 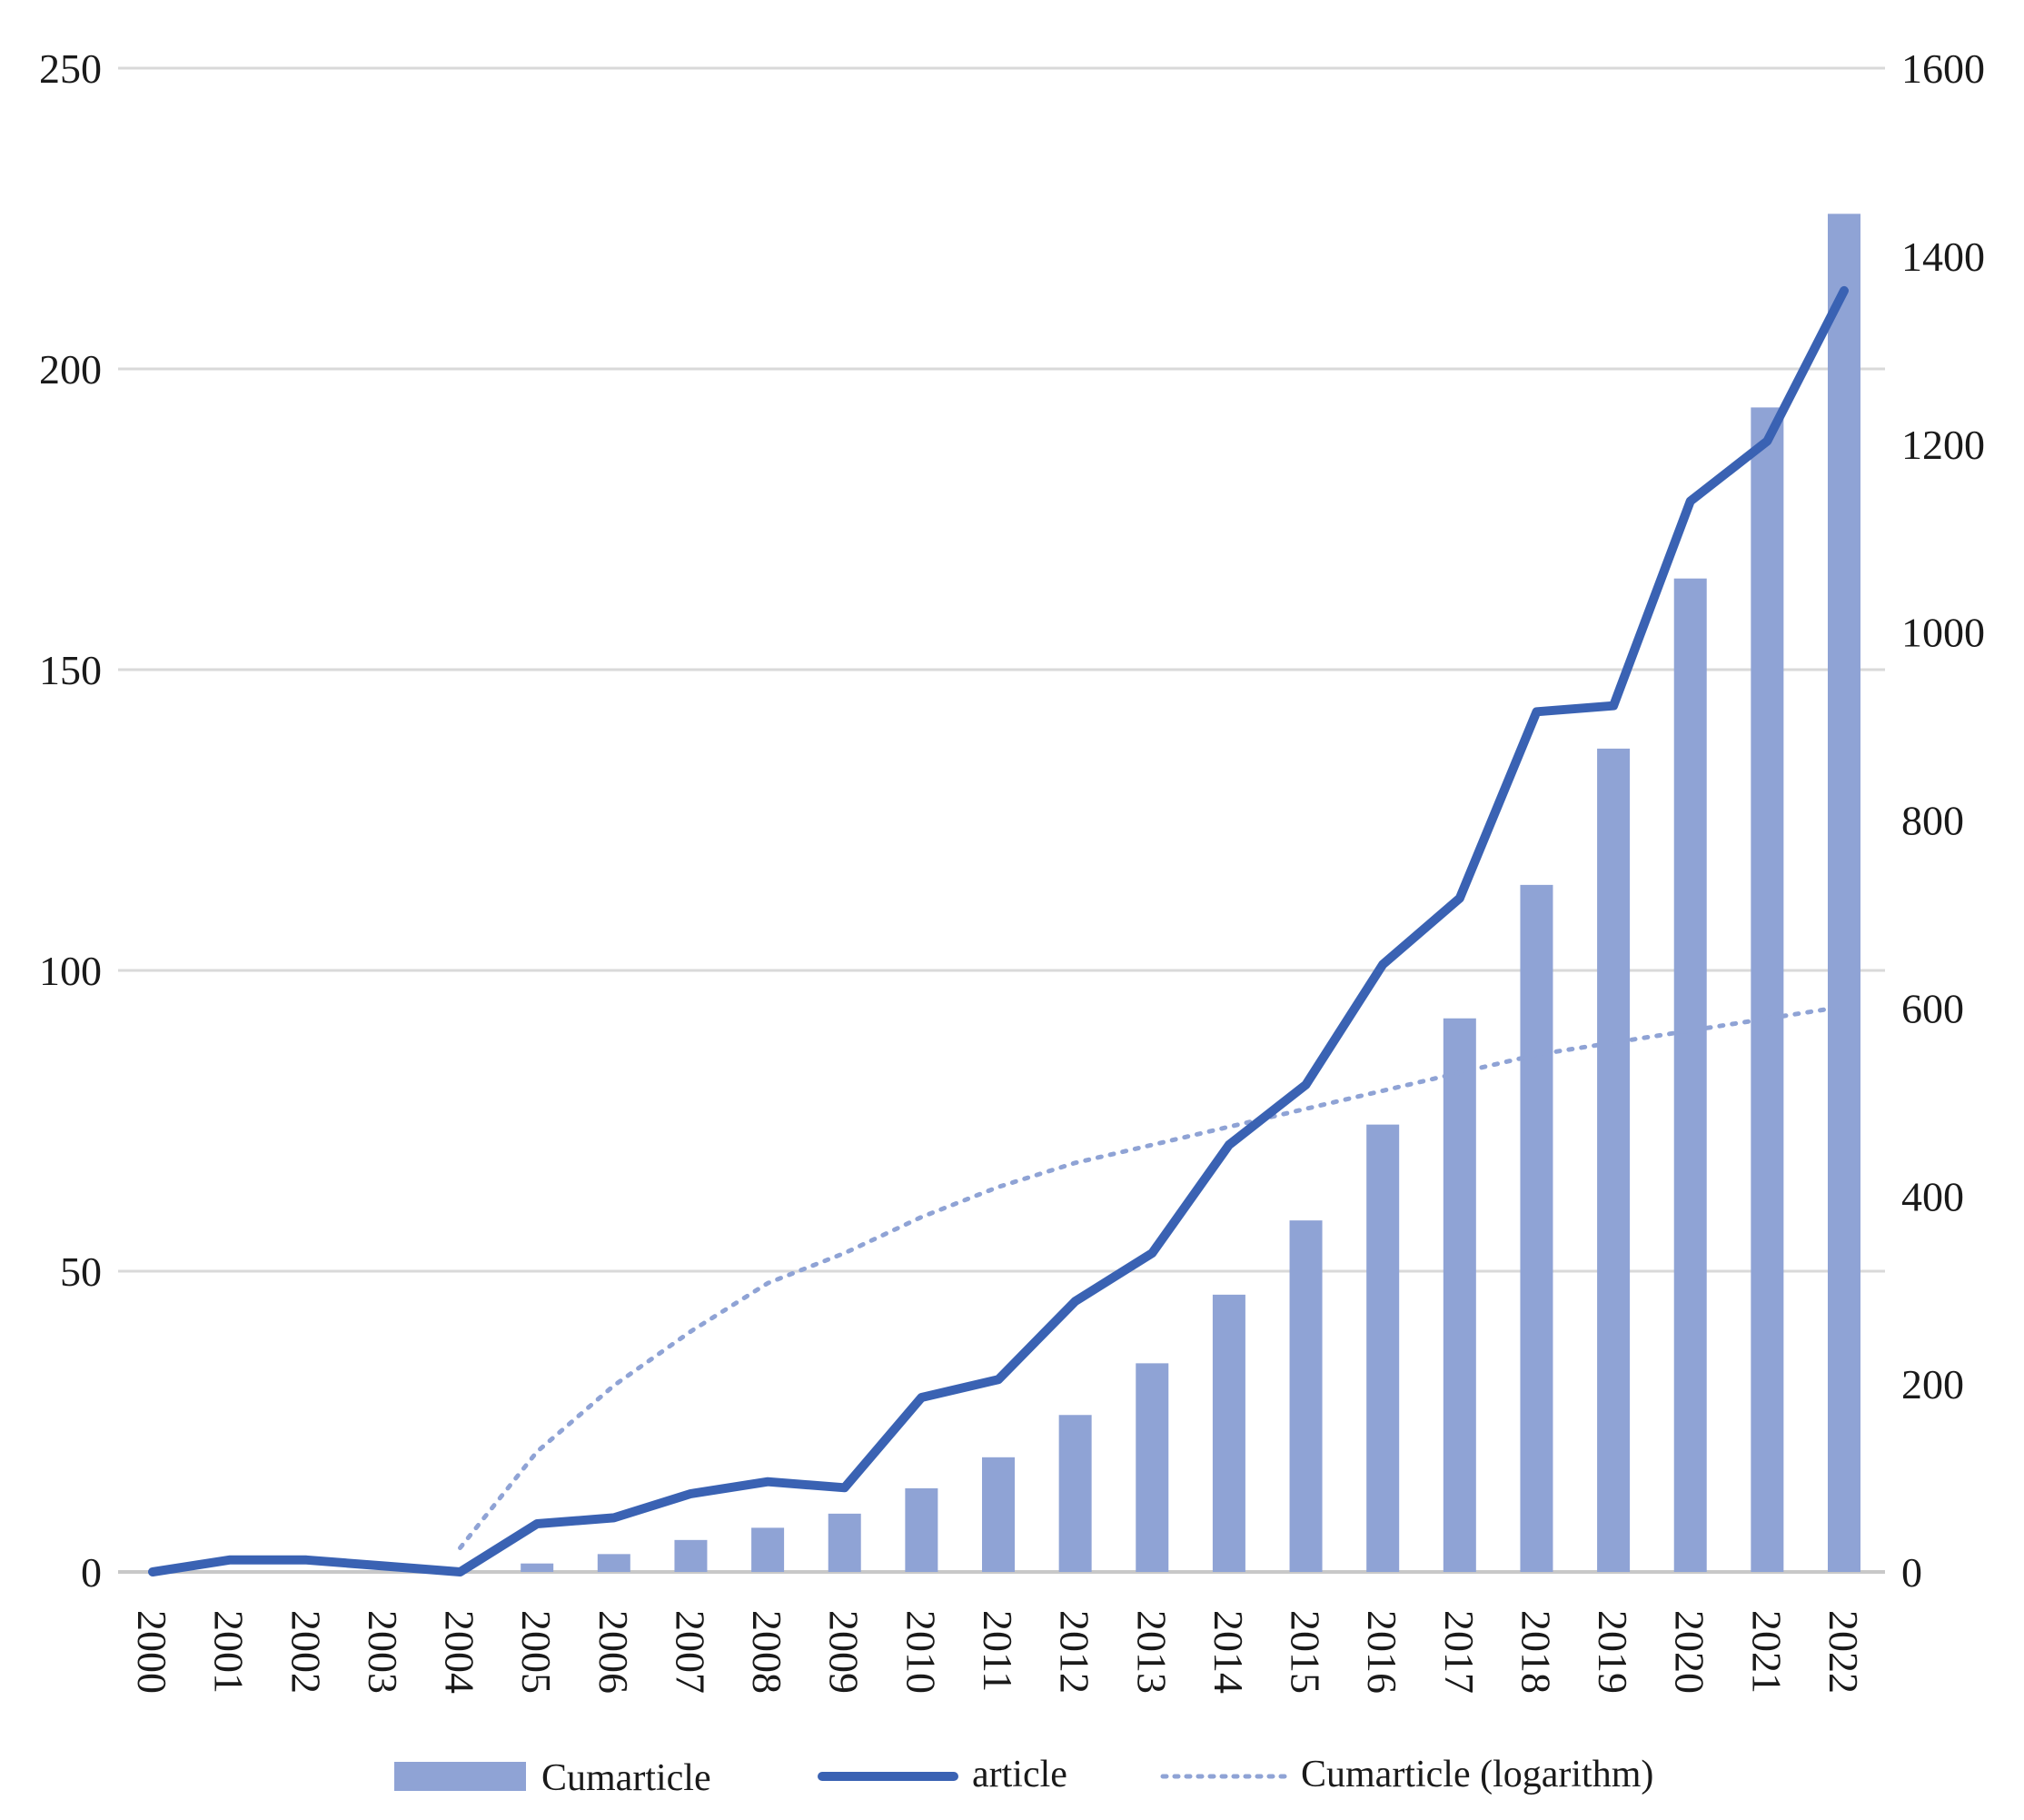 I want to click on left-tick-label: 150, so click(x=71, y=670).